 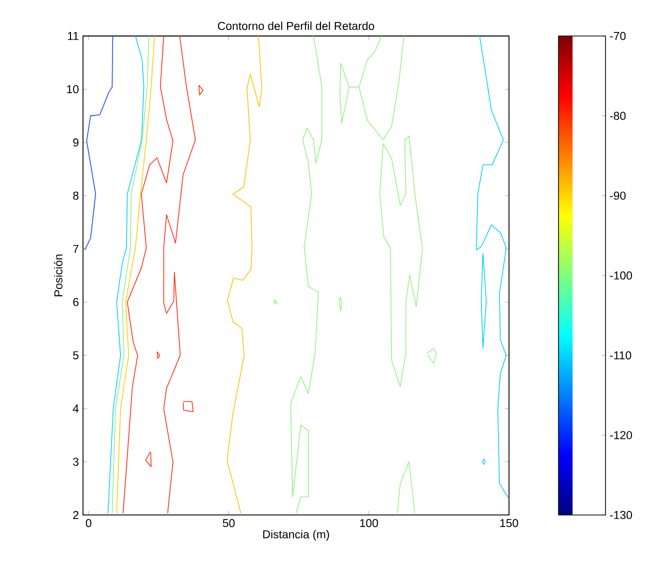 I want to click on color-bar-label: -120, so click(x=621, y=435).